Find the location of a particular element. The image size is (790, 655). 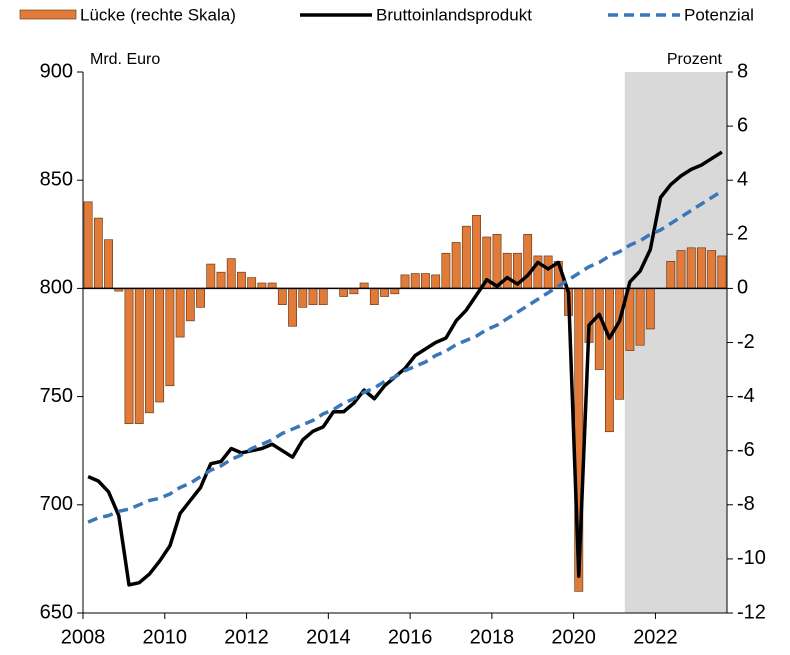

x-tick-label: 2008 is located at coordinates (83, 637).